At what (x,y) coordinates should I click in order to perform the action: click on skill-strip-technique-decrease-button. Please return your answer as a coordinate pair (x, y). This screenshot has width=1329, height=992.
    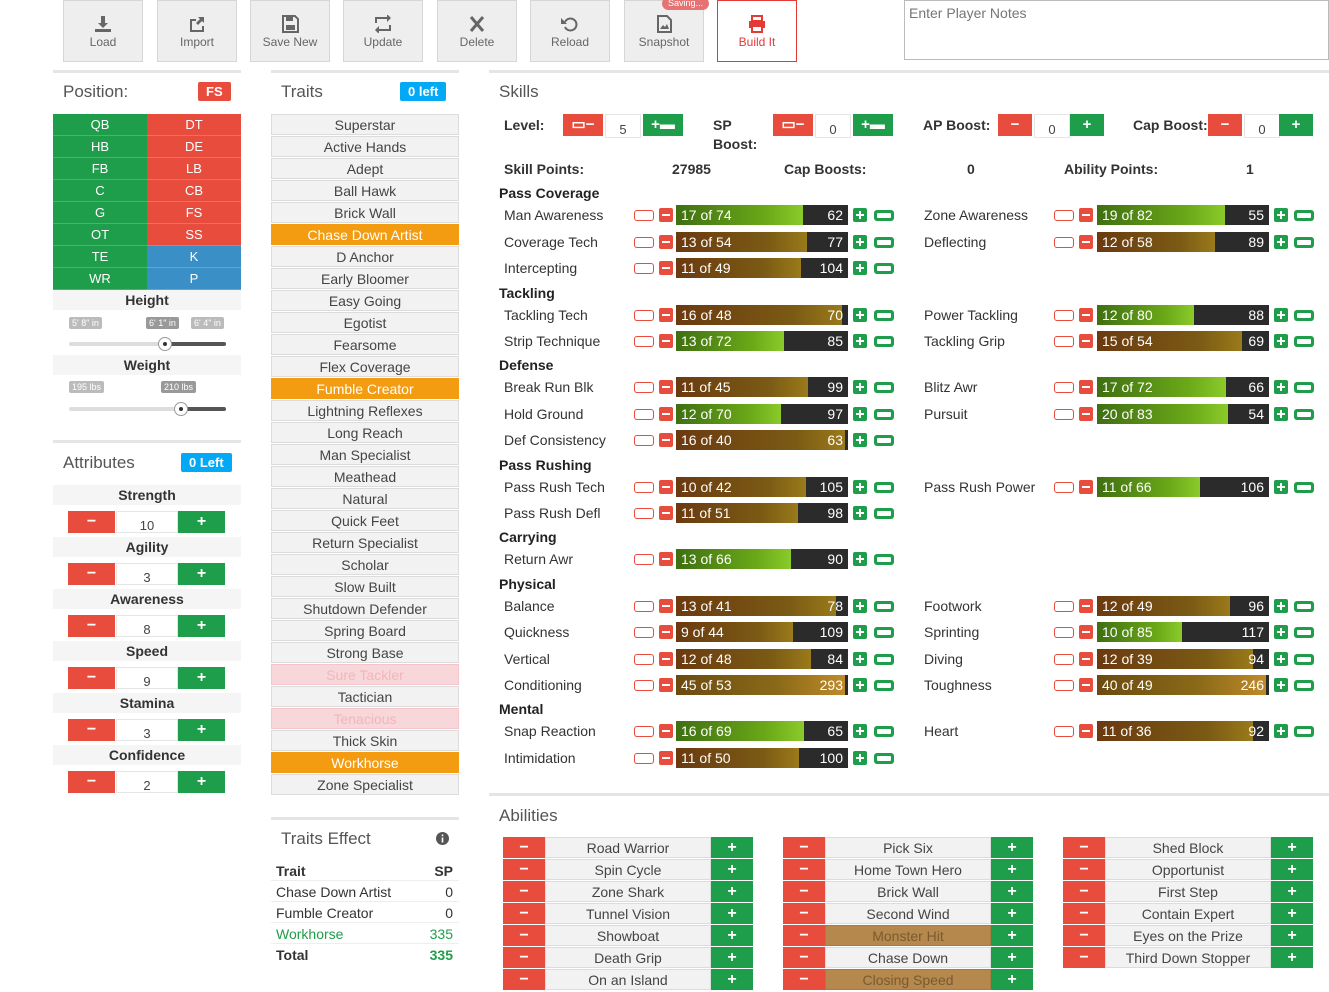
    Looking at the image, I should click on (666, 341).